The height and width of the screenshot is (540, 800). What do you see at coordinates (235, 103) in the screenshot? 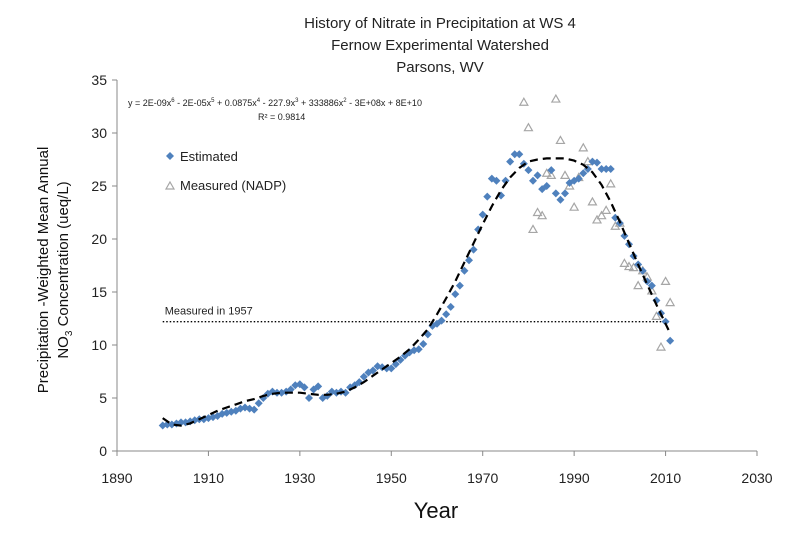
I see `eq-part-4: + 0.0875x` at bounding box center [235, 103].